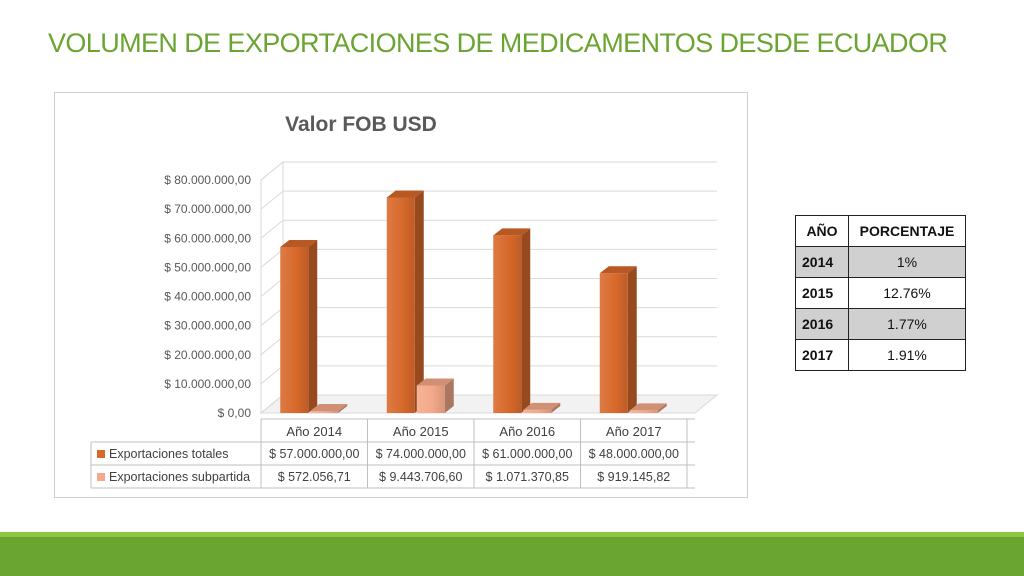  Describe the element at coordinates (207, 267) in the screenshot. I see `y-tick-label: $ 50.000.000,00` at that location.